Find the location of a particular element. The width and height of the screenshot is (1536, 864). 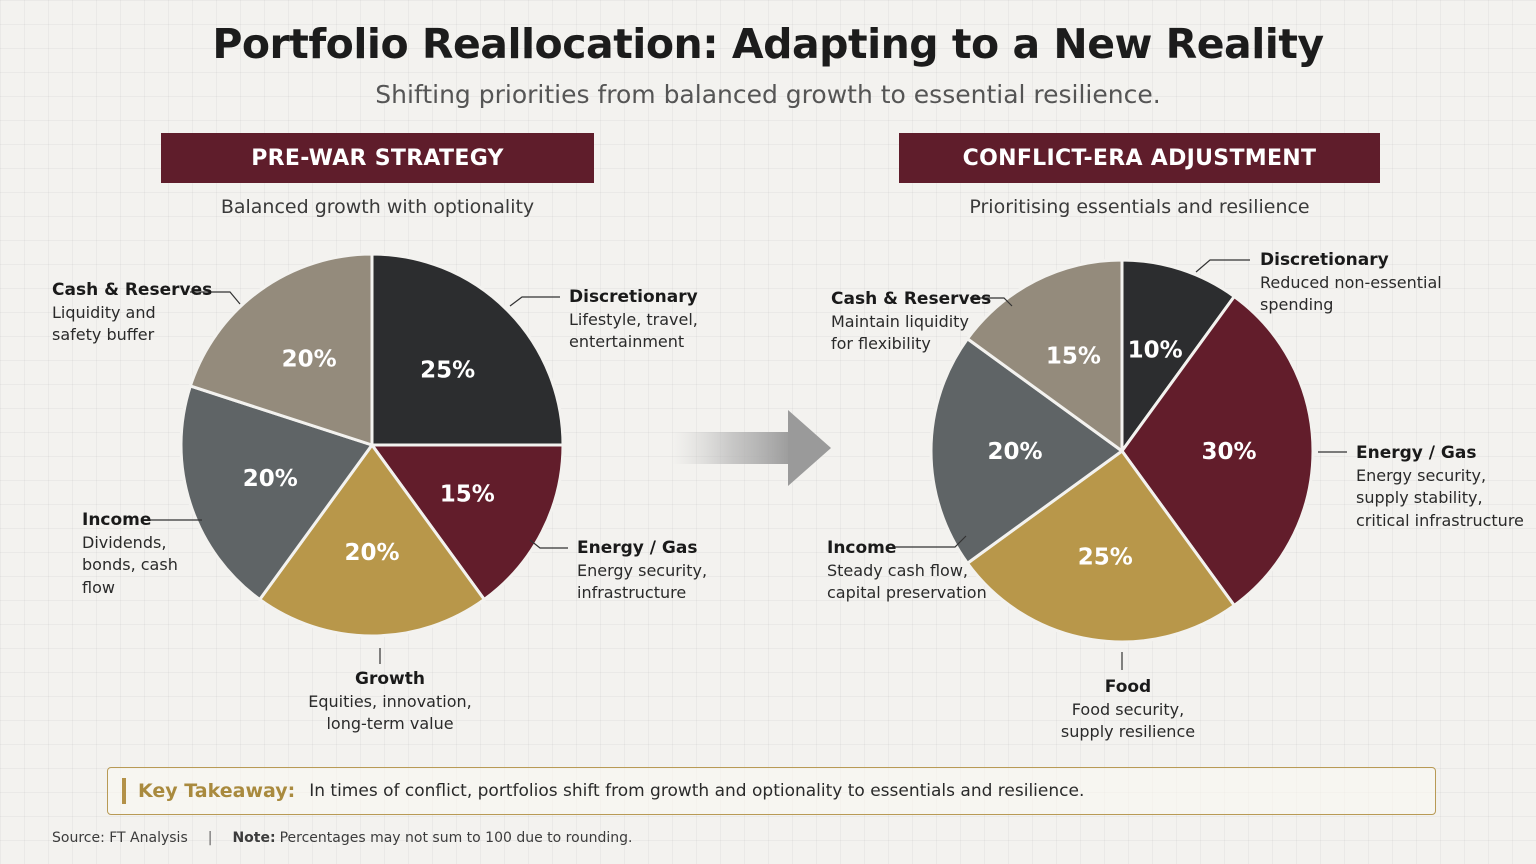

note-label: Note: is located at coordinates (254, 838).